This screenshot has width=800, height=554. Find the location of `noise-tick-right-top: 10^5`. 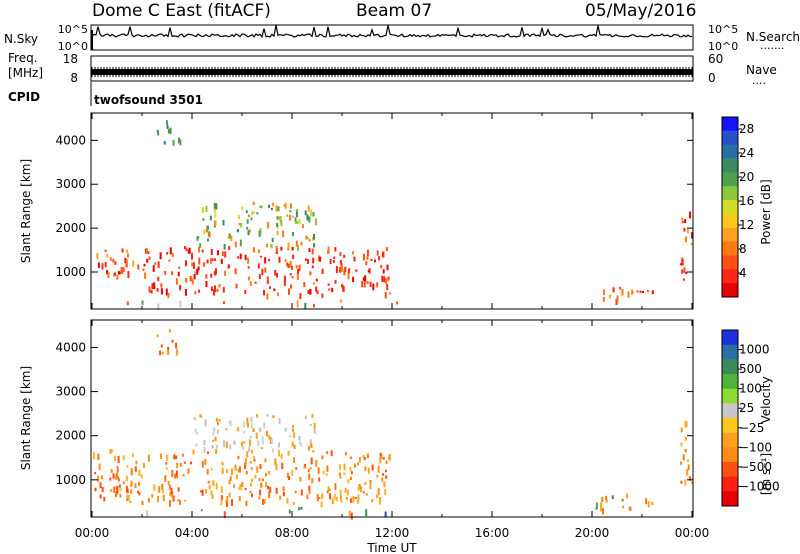

noise-tick-right-top: 10^5 is located at coordinates (723, 29).